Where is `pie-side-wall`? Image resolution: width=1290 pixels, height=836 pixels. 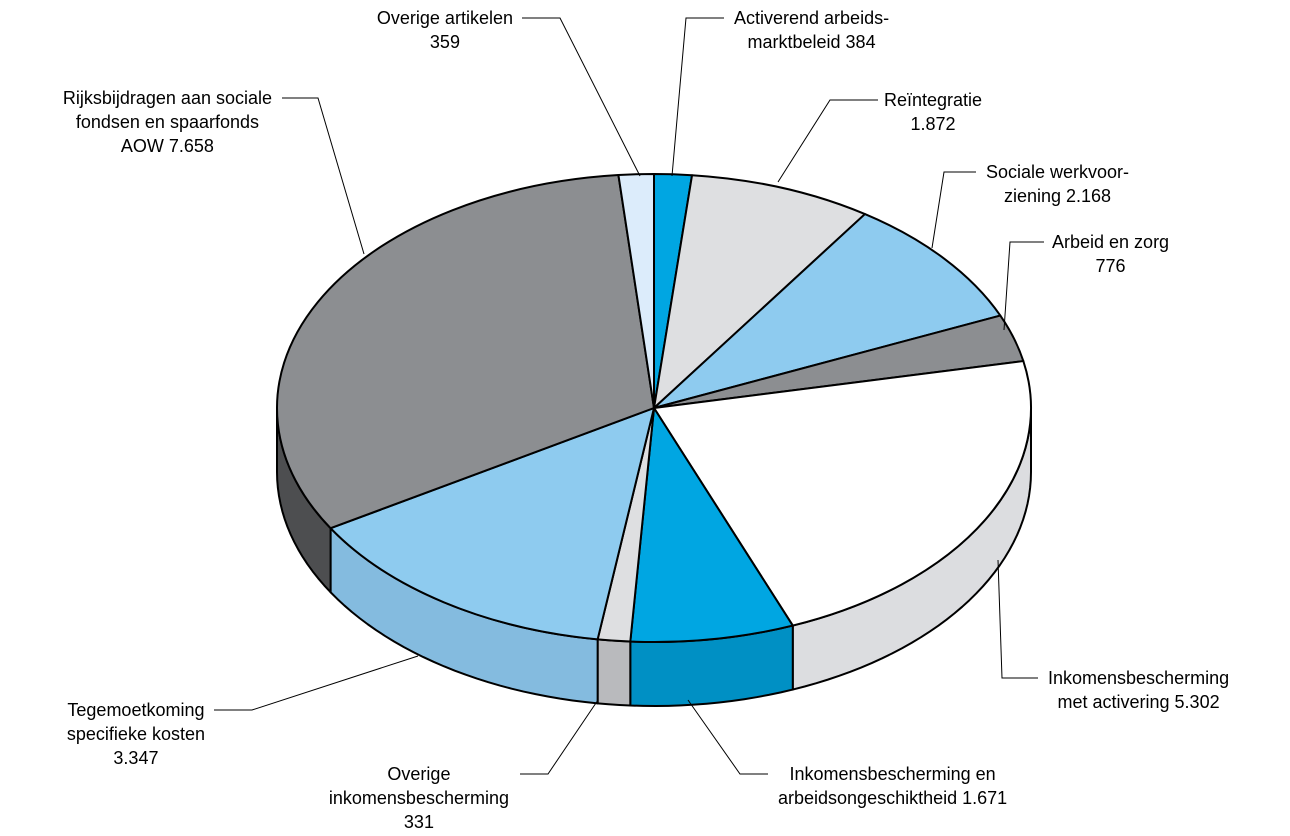 pie-side-wall is located at coordinates (614, 672).